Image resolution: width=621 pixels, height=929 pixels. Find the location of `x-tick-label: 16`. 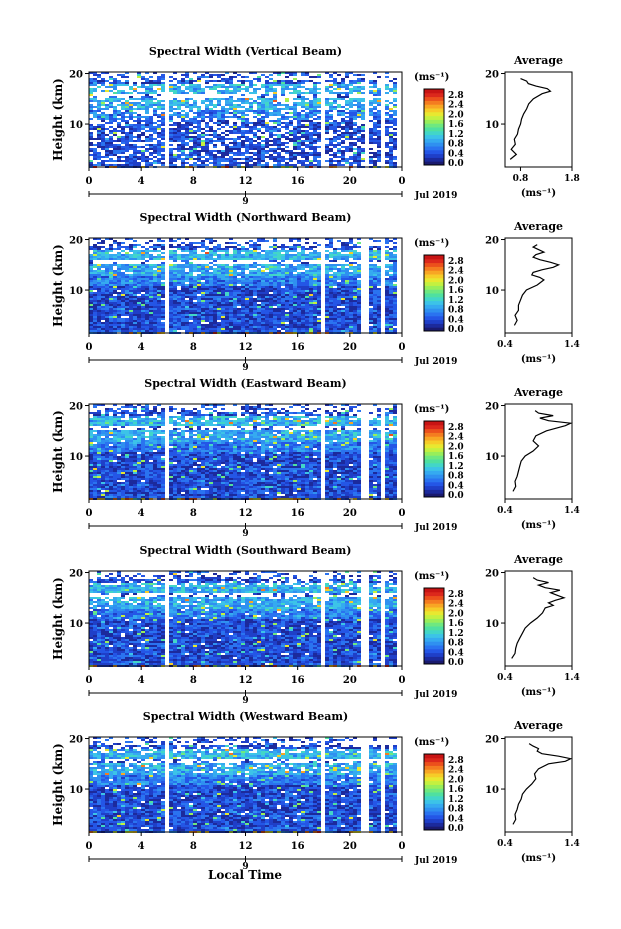

x-tick-label: 16 is located at coordinates (298, 181).